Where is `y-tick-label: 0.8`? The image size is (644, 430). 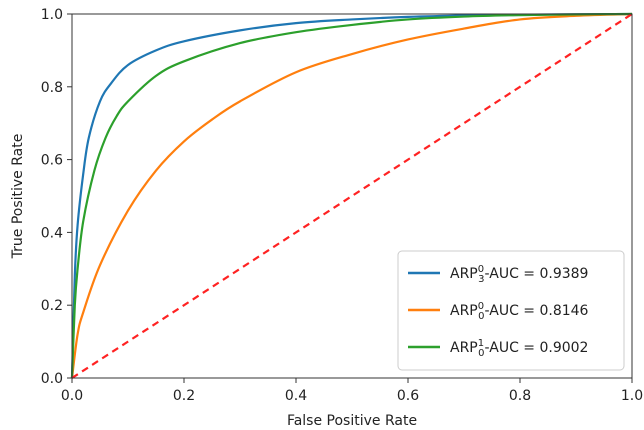 y-tick-label: 0.8 is located at coordinates (52, 88).